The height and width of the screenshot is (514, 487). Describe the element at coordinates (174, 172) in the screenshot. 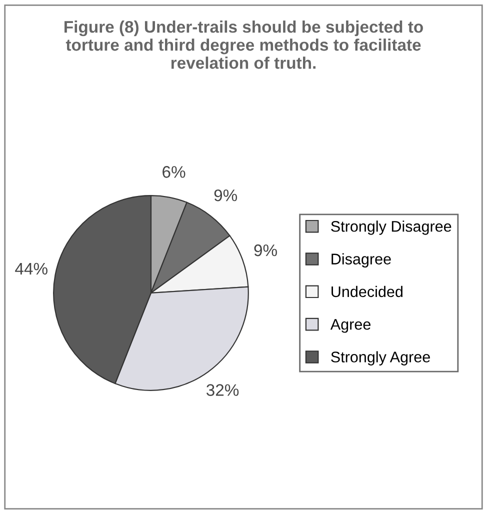

I see `data-label: 6%` at that location.